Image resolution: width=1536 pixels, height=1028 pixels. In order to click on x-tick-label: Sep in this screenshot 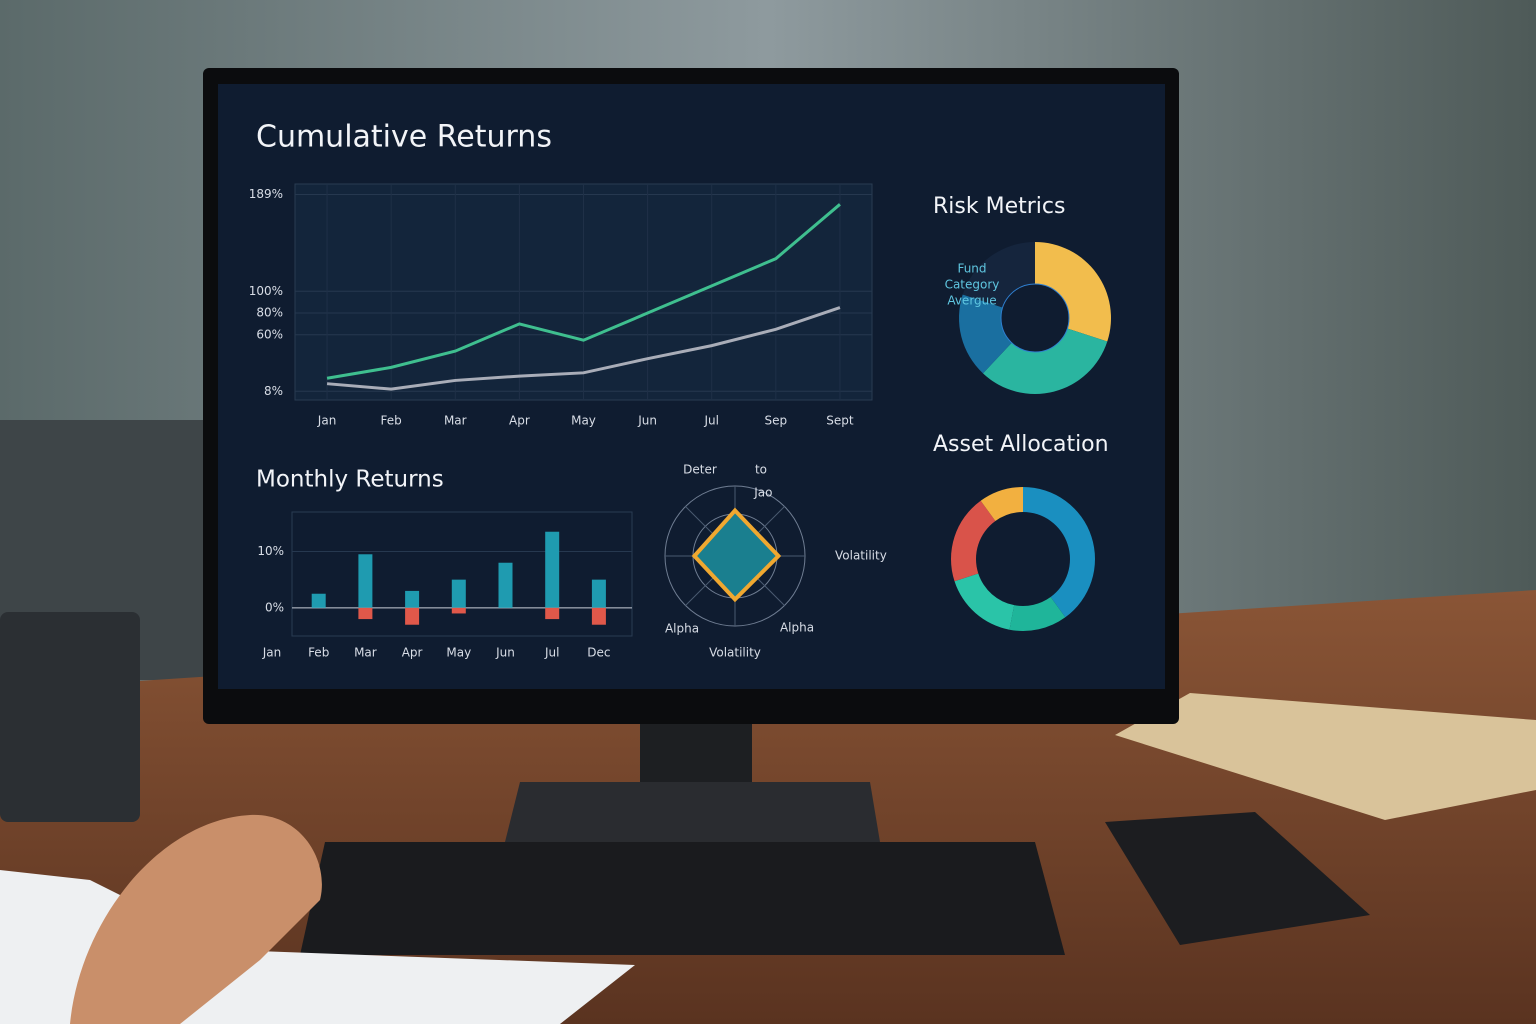, I will do `click(776, 421)`.